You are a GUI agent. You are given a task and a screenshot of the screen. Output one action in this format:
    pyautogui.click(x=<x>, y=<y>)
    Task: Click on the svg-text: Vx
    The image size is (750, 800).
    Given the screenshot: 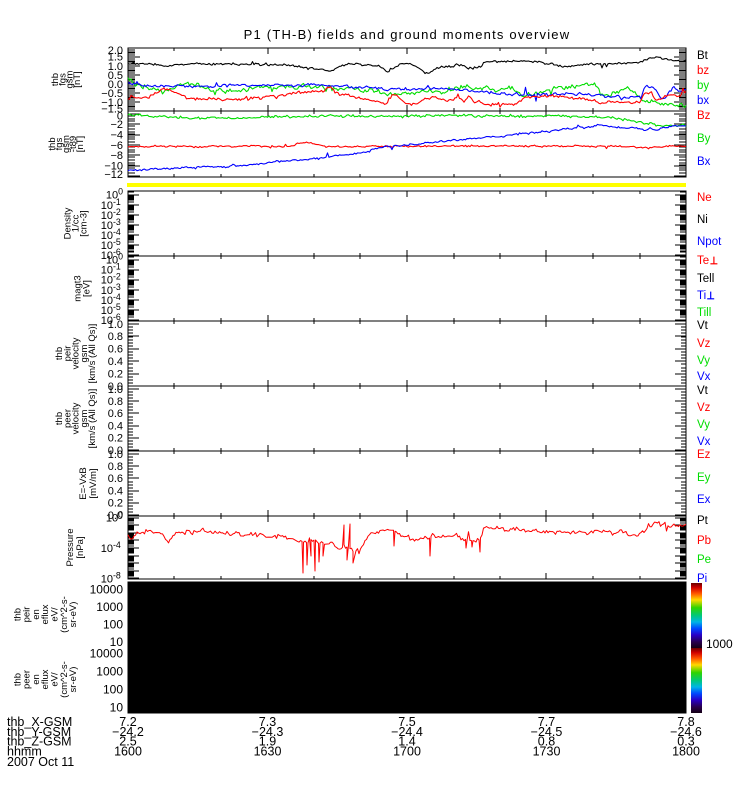 What is the action you would take?
    pyautogui.click(x=704, y=442)
    